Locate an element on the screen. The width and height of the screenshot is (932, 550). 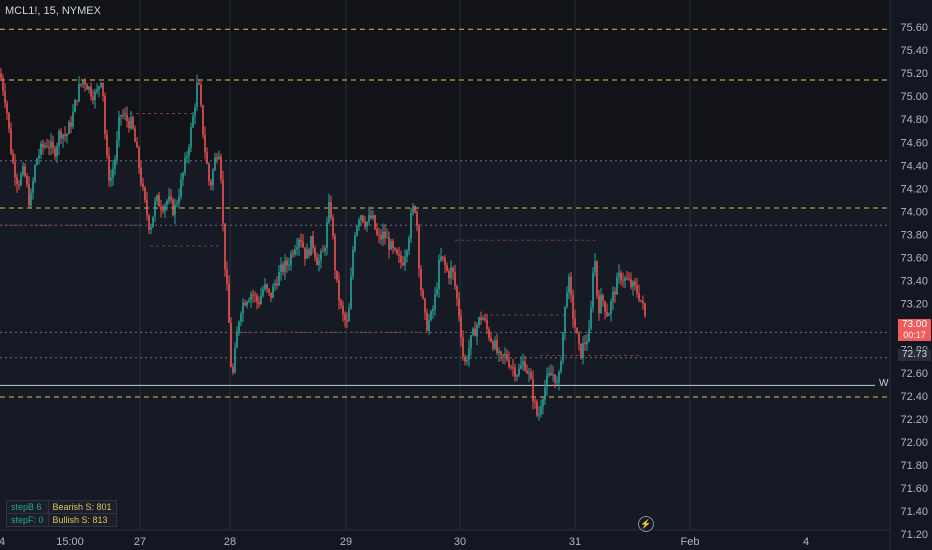
price-tick-4: 74.80 is located at coordinates (914, 120).